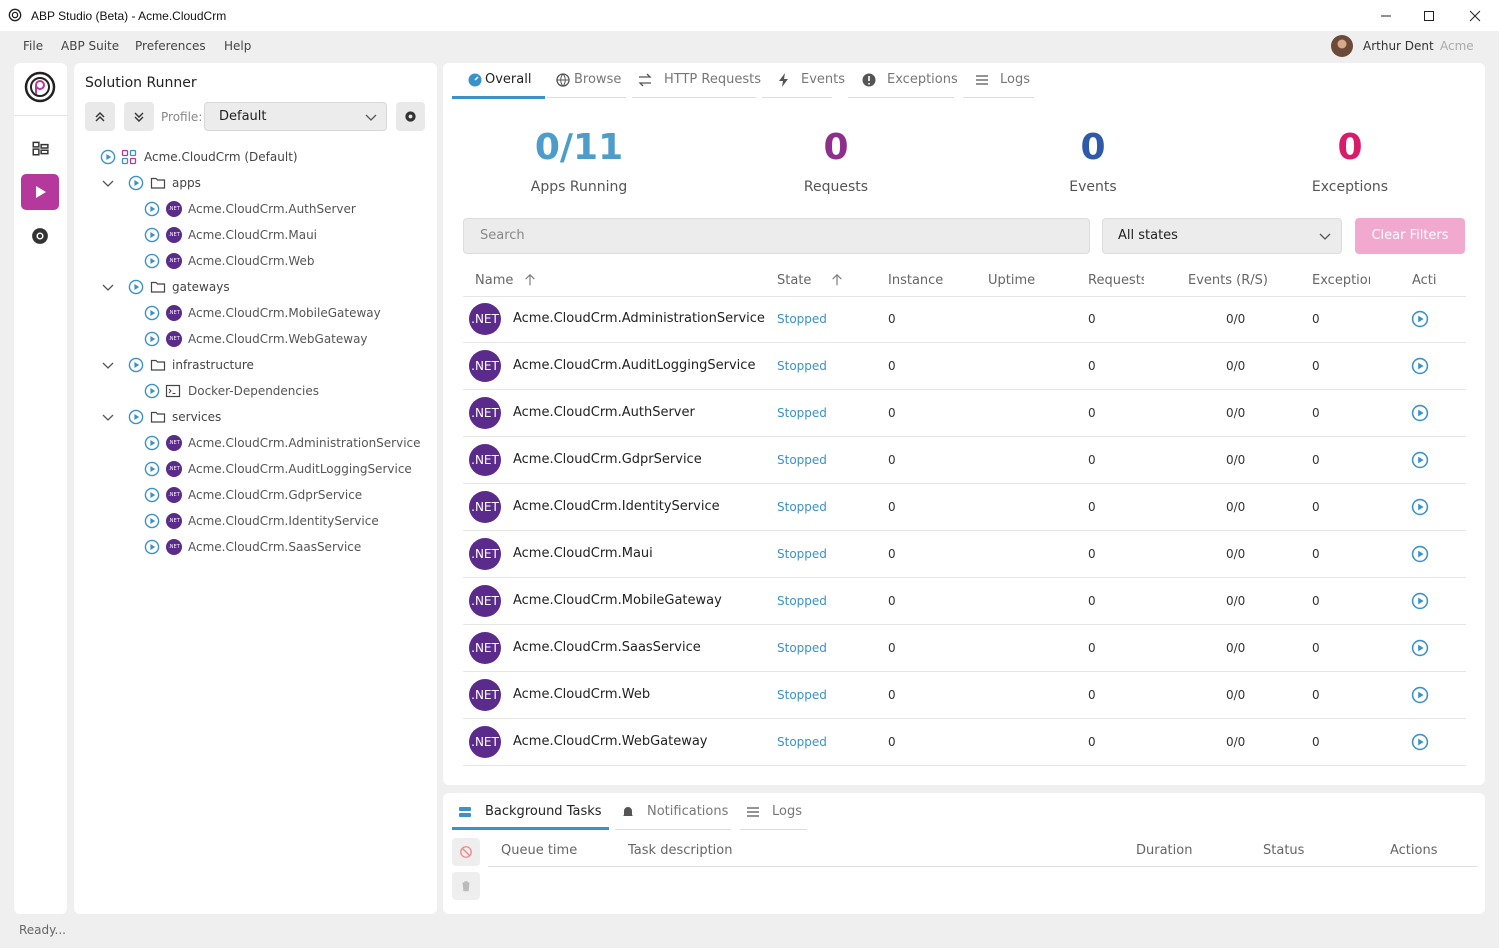 The image size is (1499, 948). I want to click on tab: Logs, so click(1015, 79).